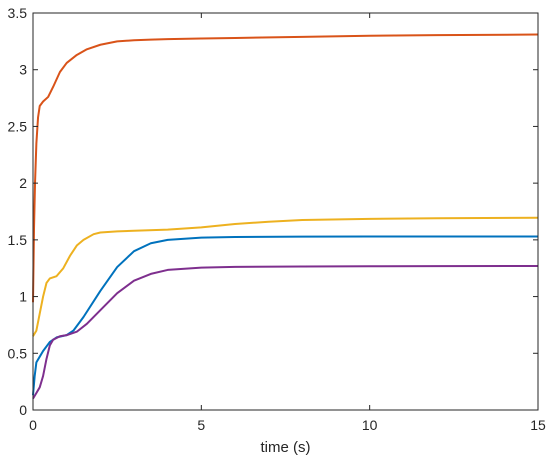  What do you see at coordinates (18, 240) in the screenshot?
I see `y-tick-label: 1.5` at bounding box center [18, 240].